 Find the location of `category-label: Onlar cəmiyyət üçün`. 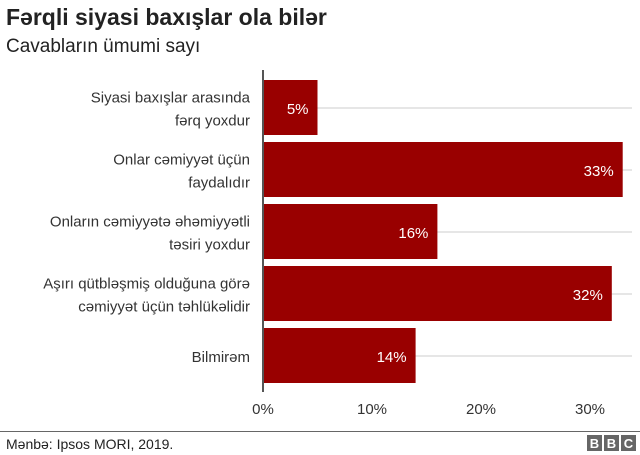

category-label: Onlar cəmiyyət üçün is located at coordinates (181, 160).